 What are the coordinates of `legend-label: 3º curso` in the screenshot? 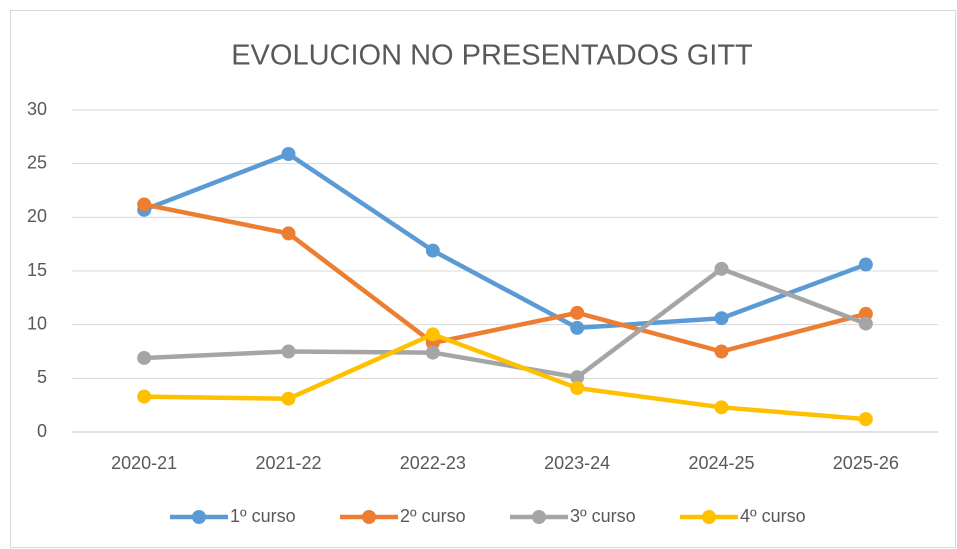 It's located at (603, 516).